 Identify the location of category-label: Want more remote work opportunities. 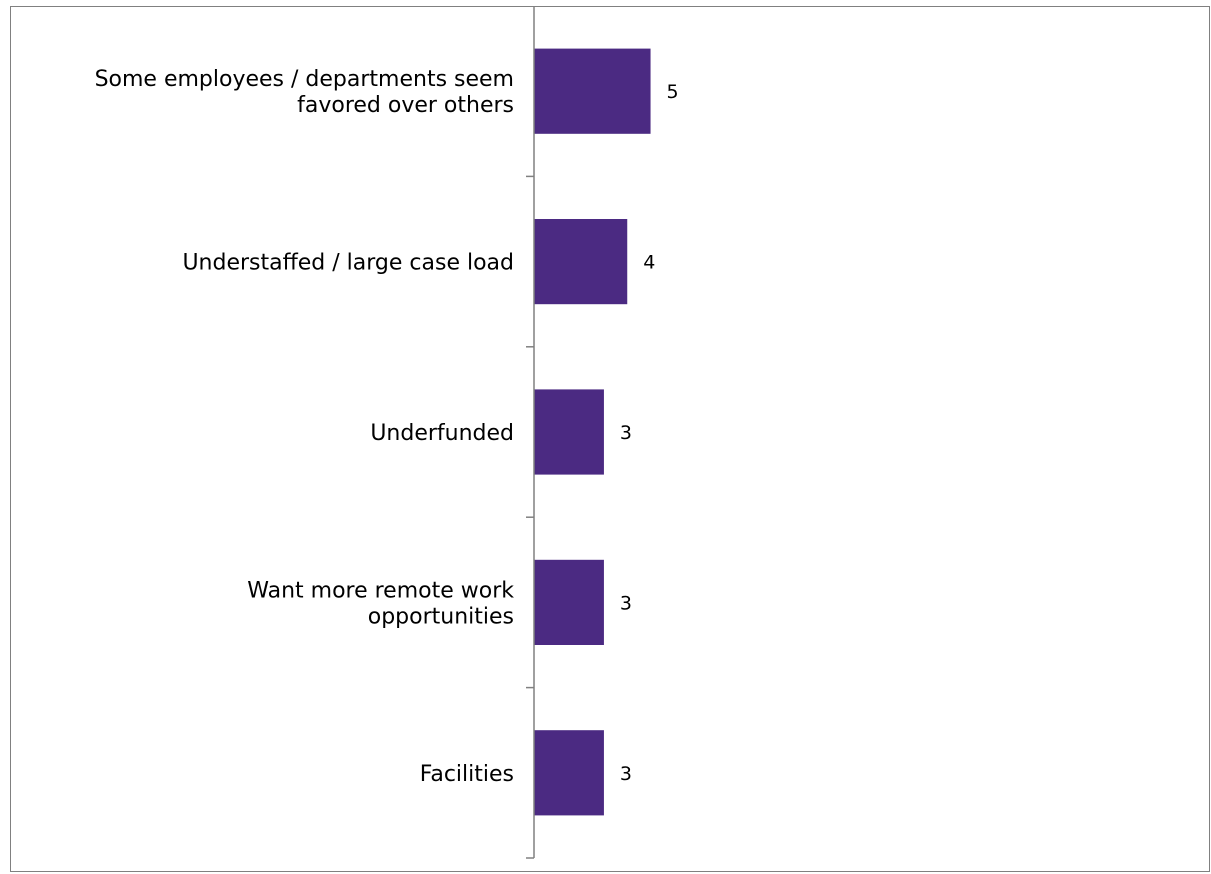
(380, 603).